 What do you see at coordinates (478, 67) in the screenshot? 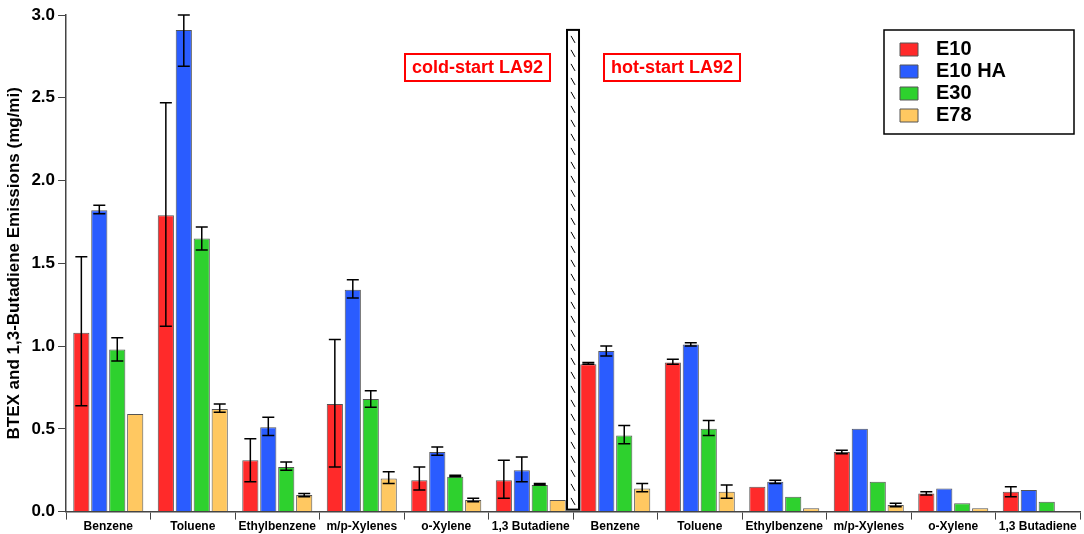
I see `annotation: cold-start LA92` at bounding box center [478, 67].